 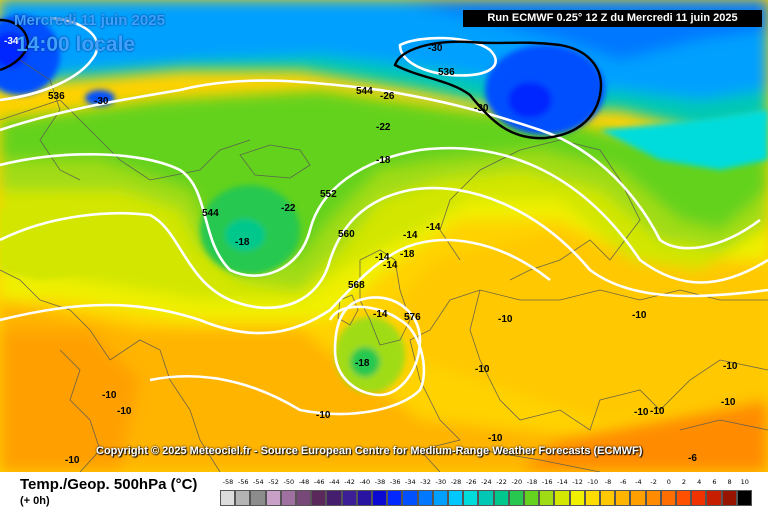 What do you see at coordinates (517, 482) in the screenshot?
I see `legend-tick-label: -20` at bounding box center [517, 482].